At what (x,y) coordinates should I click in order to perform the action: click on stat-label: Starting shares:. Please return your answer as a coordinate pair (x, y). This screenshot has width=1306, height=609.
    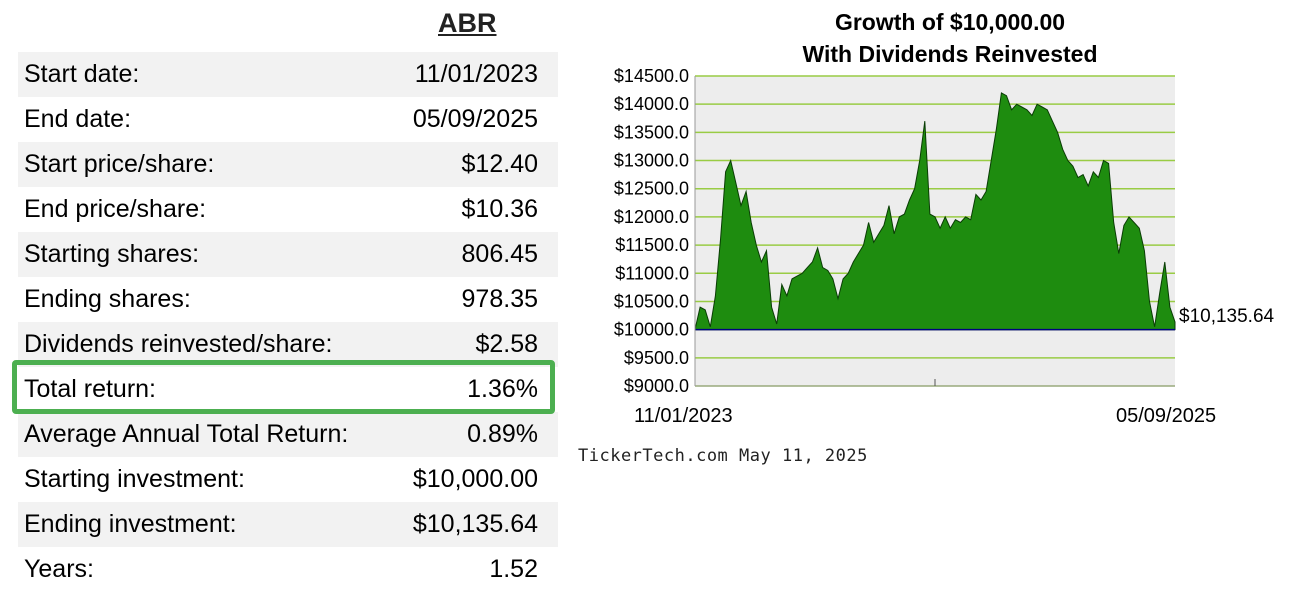
    Looking at the image, I should click on (207, 254).